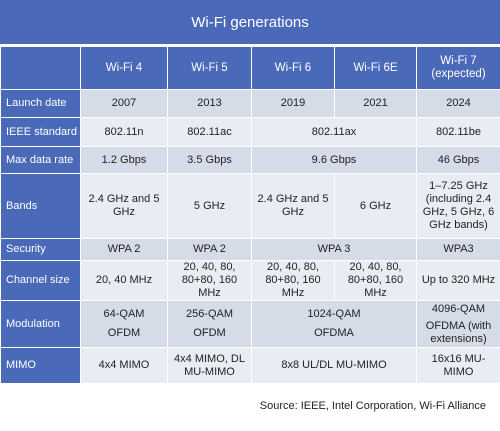  I want to click on cell-channel-wifi4: 20, 40 MHz, so click(124, 280).